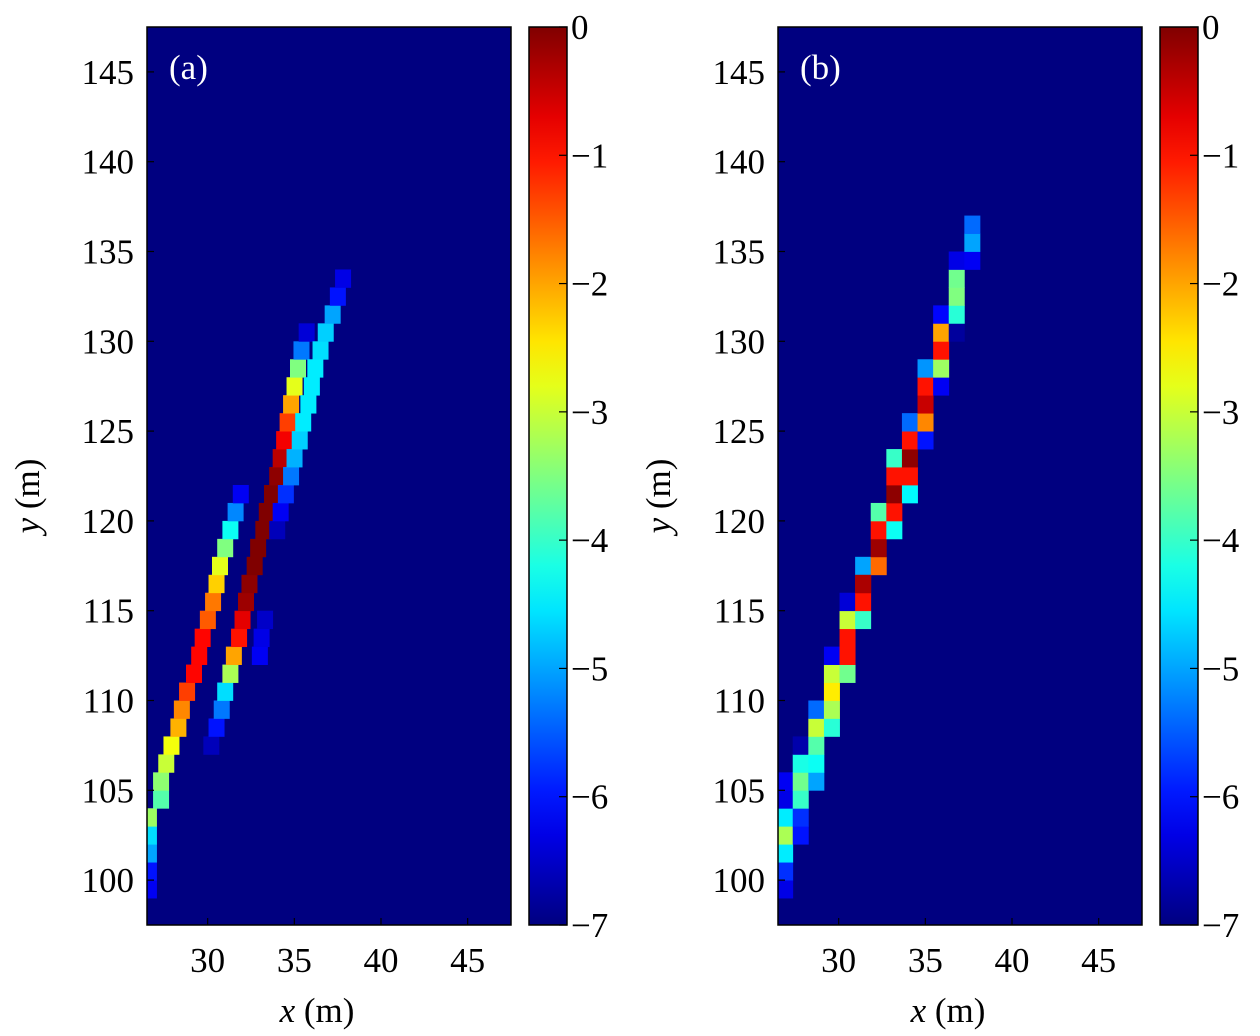 The image size is (1260, 1036). What do you see at coordinates (108, 790) in the screenshot?
I see `y-tick-label: 105` at bounding box center [108, 790].